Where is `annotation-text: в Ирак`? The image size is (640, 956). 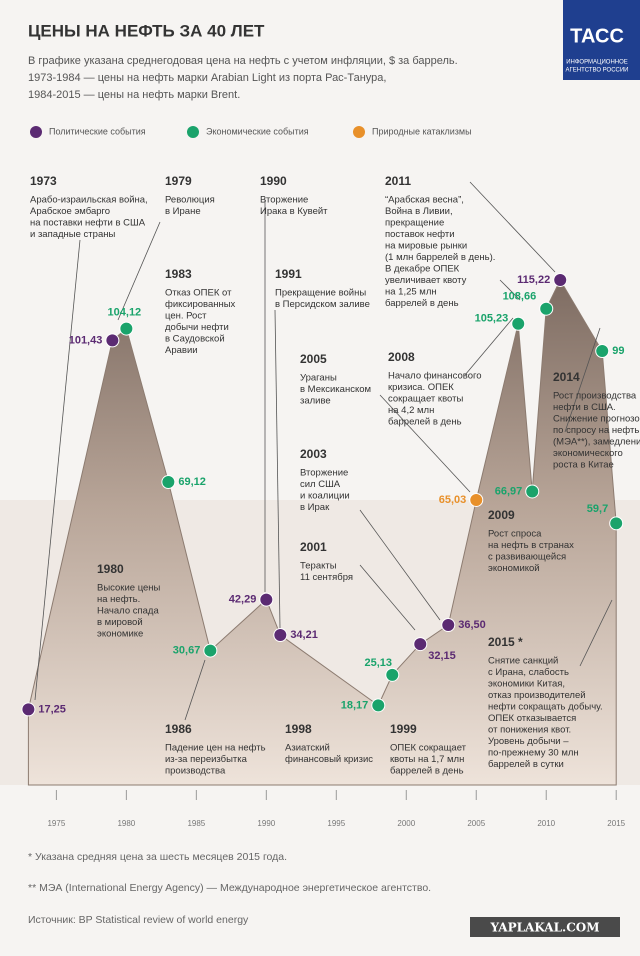 annotation-text: в Ирак is located at coordinates (315, 507).